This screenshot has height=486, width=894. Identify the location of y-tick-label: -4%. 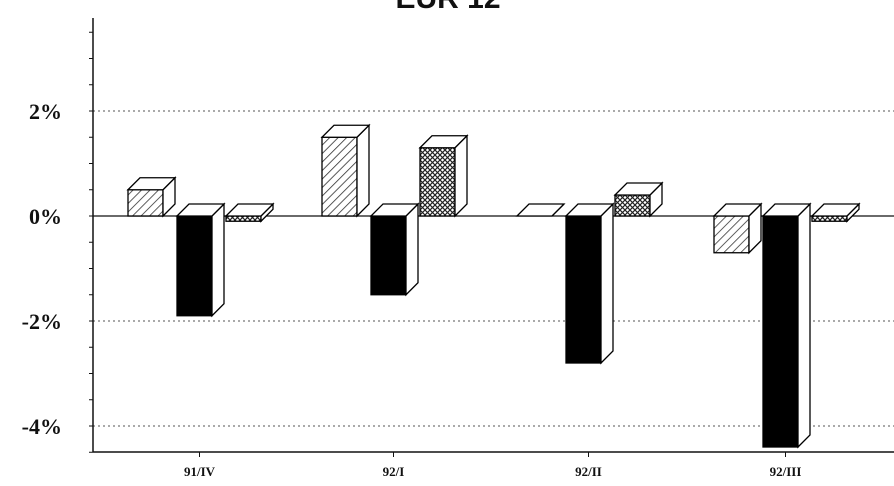
(42, 426).